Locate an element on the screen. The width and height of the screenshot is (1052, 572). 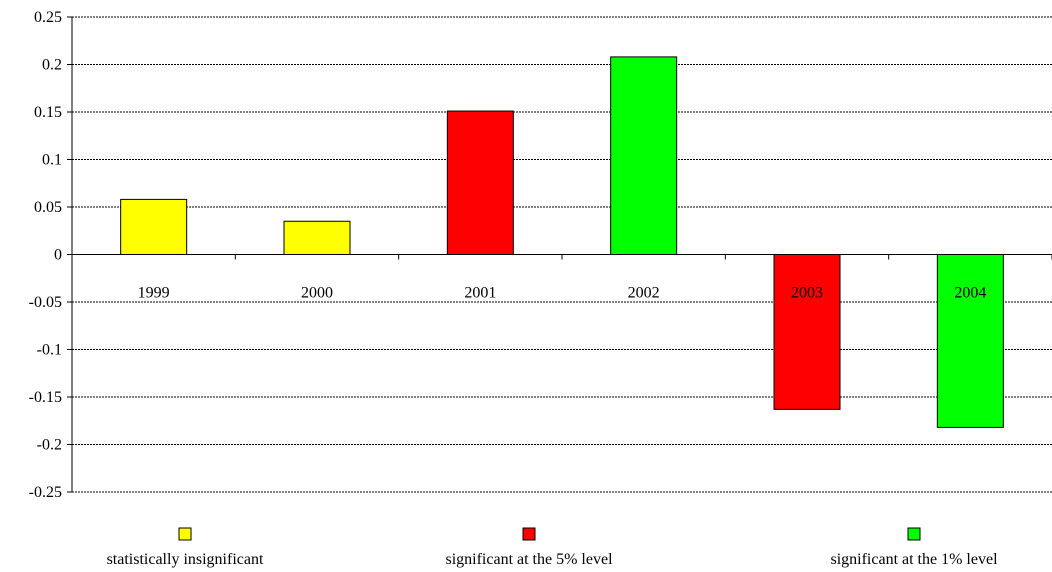
bar-2003 is located at coordinates (807, 332).